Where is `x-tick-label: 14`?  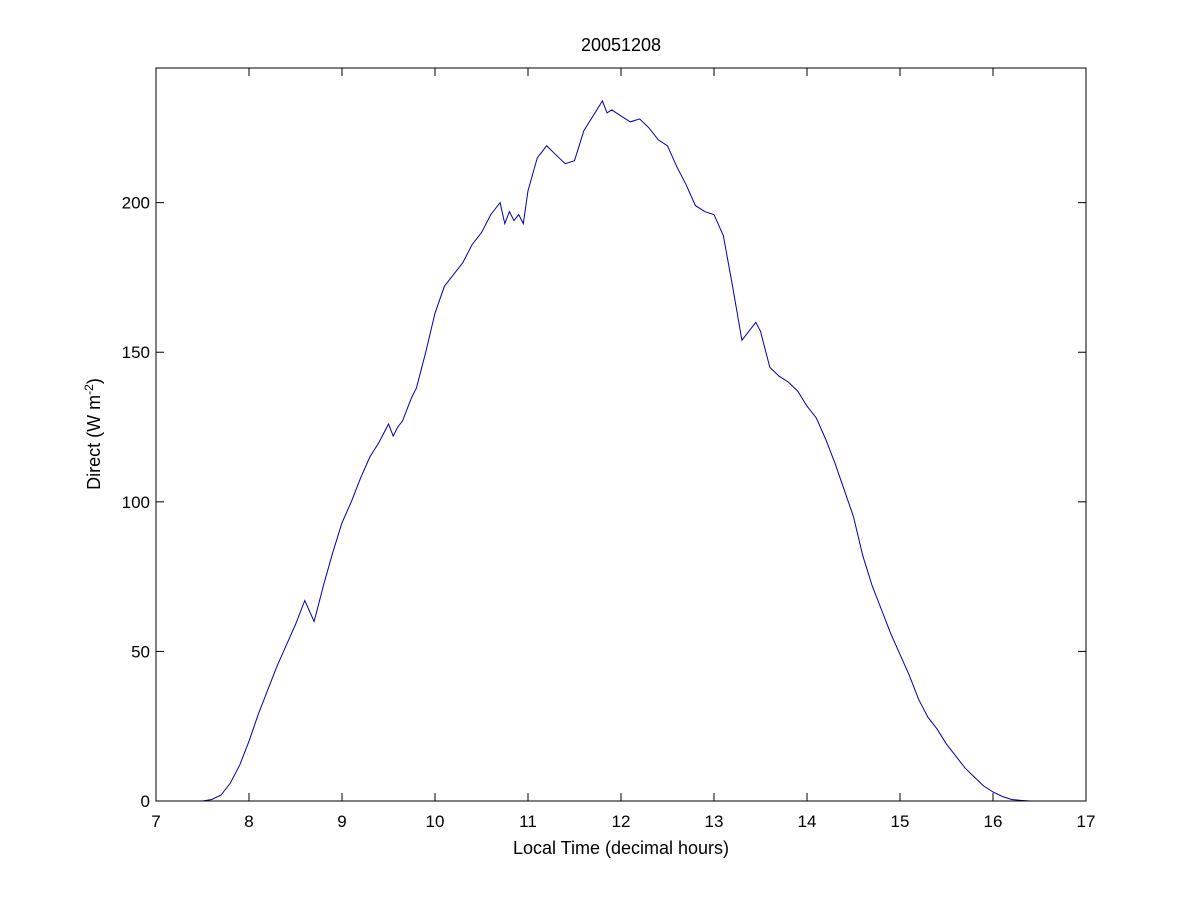 x-tick-label: 14 is located at coordinates (807, 821).